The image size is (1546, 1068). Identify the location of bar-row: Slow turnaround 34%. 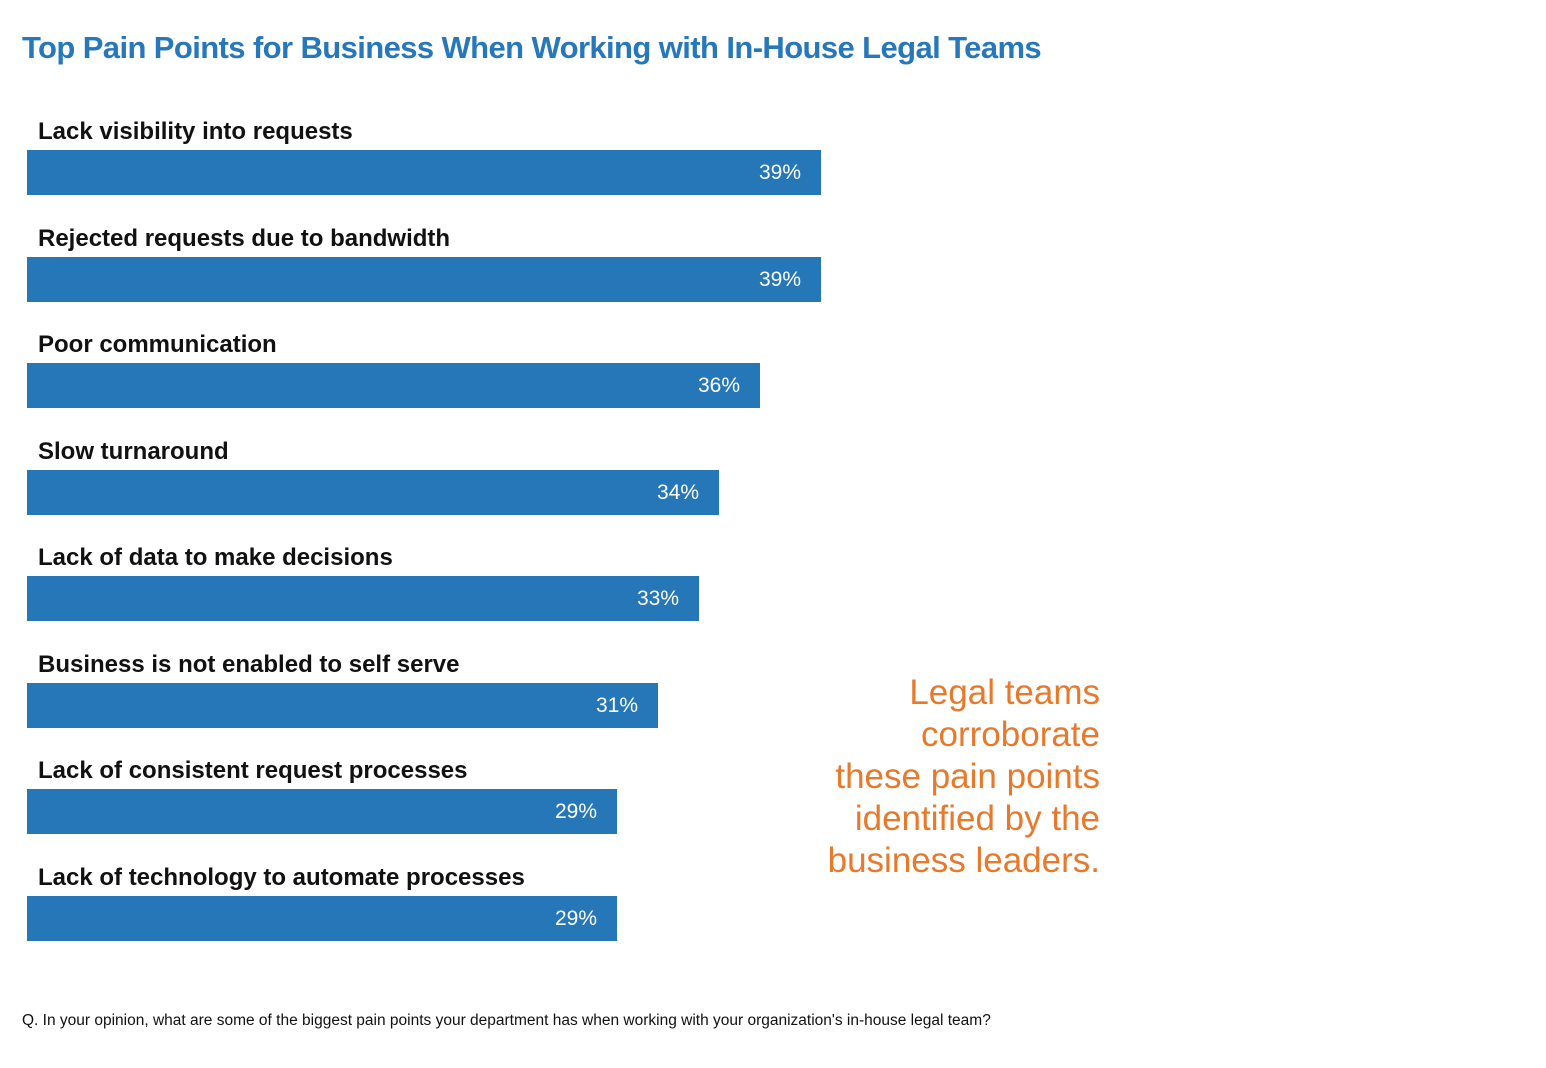
(550, 491).